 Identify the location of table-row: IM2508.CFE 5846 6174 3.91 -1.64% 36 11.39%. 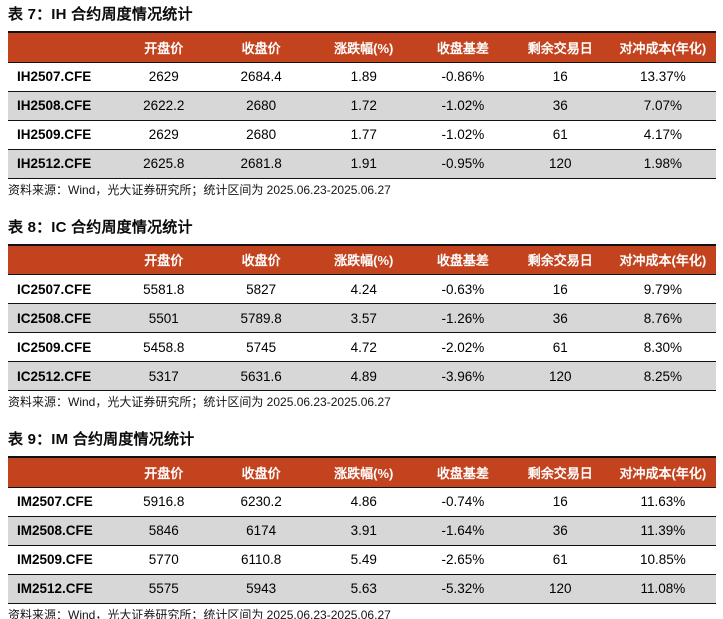
(362, 530).